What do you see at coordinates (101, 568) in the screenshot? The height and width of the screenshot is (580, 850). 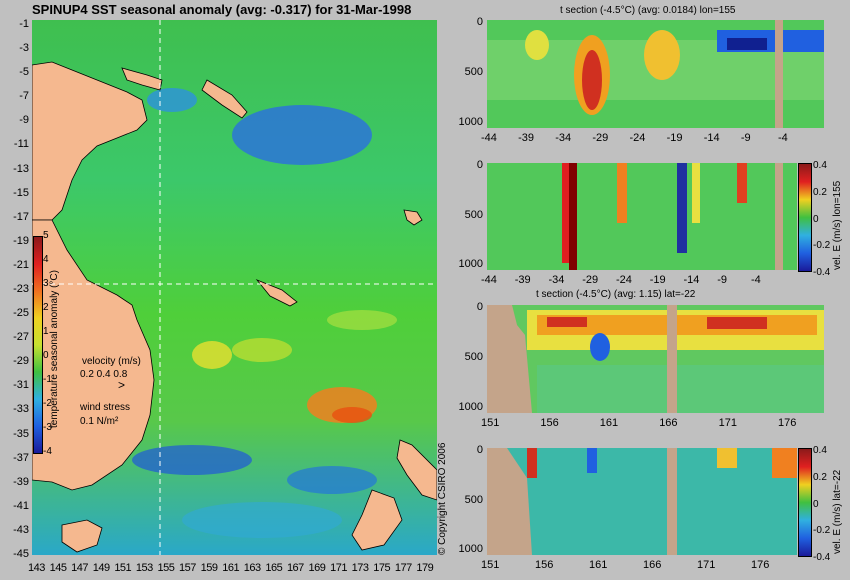 I see `lon-tick-label: 149` at bounding box center [101, 568].